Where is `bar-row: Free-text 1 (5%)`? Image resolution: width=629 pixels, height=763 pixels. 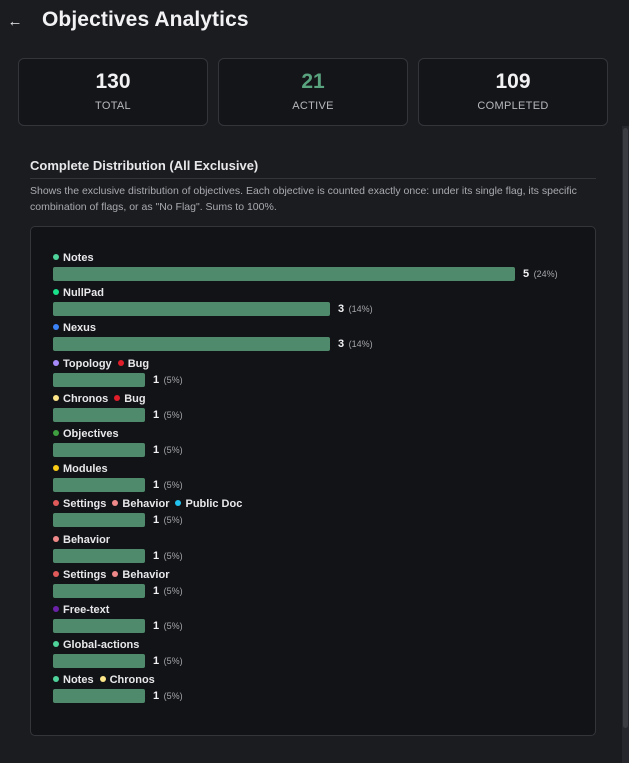 bar-row: Free-text 1 (5%) is located at coordinates (318, 621).